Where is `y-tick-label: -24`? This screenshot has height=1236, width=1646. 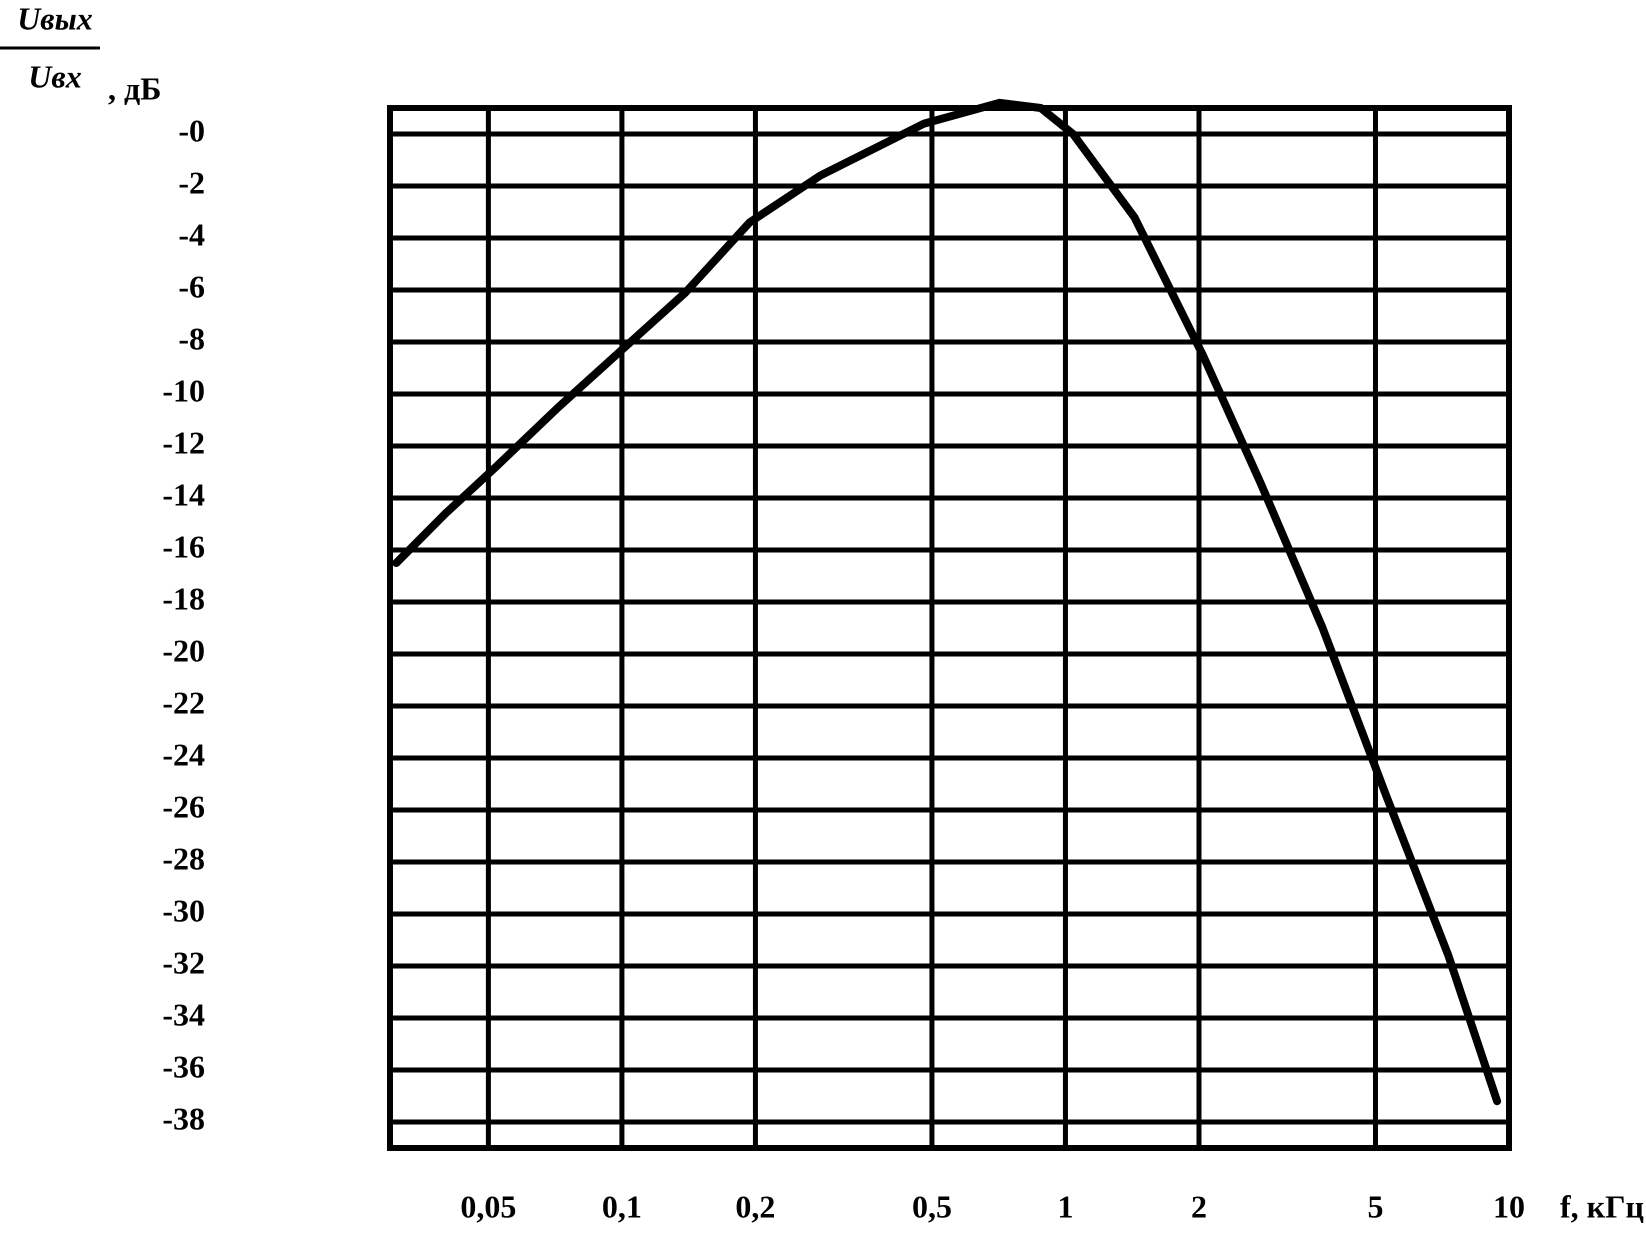
y-tick-label: -24 is located at coordinates (183, 754).